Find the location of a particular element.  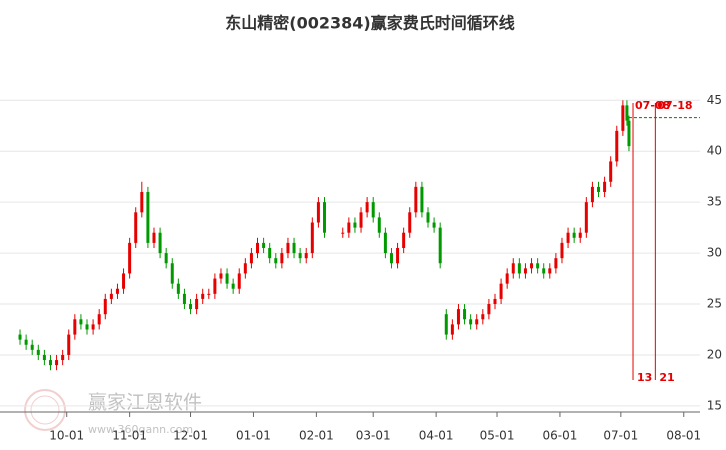

x-tick-label: 03-01 is located at coordinates (373, 436).